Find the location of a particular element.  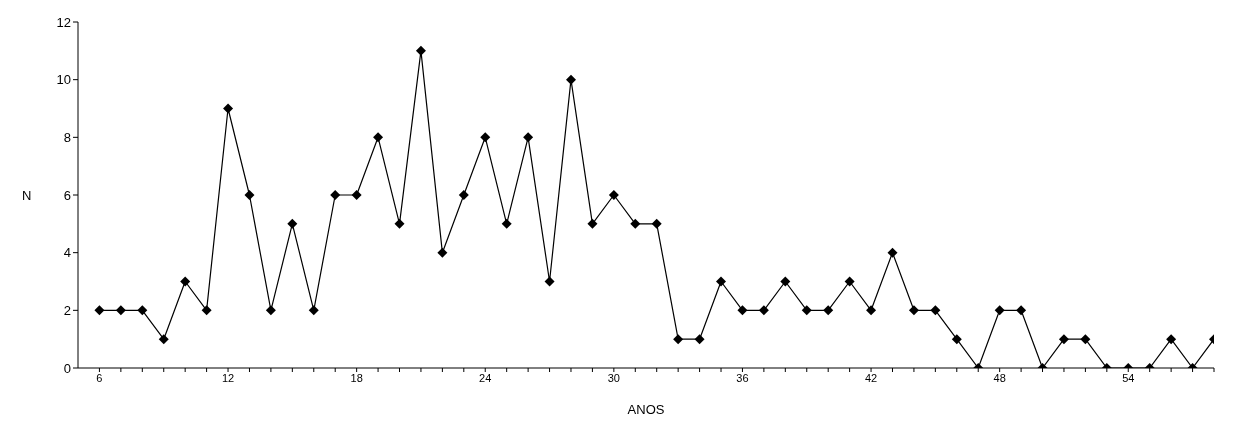

x-tick-label: 36 is located at coordinates (742, 377).